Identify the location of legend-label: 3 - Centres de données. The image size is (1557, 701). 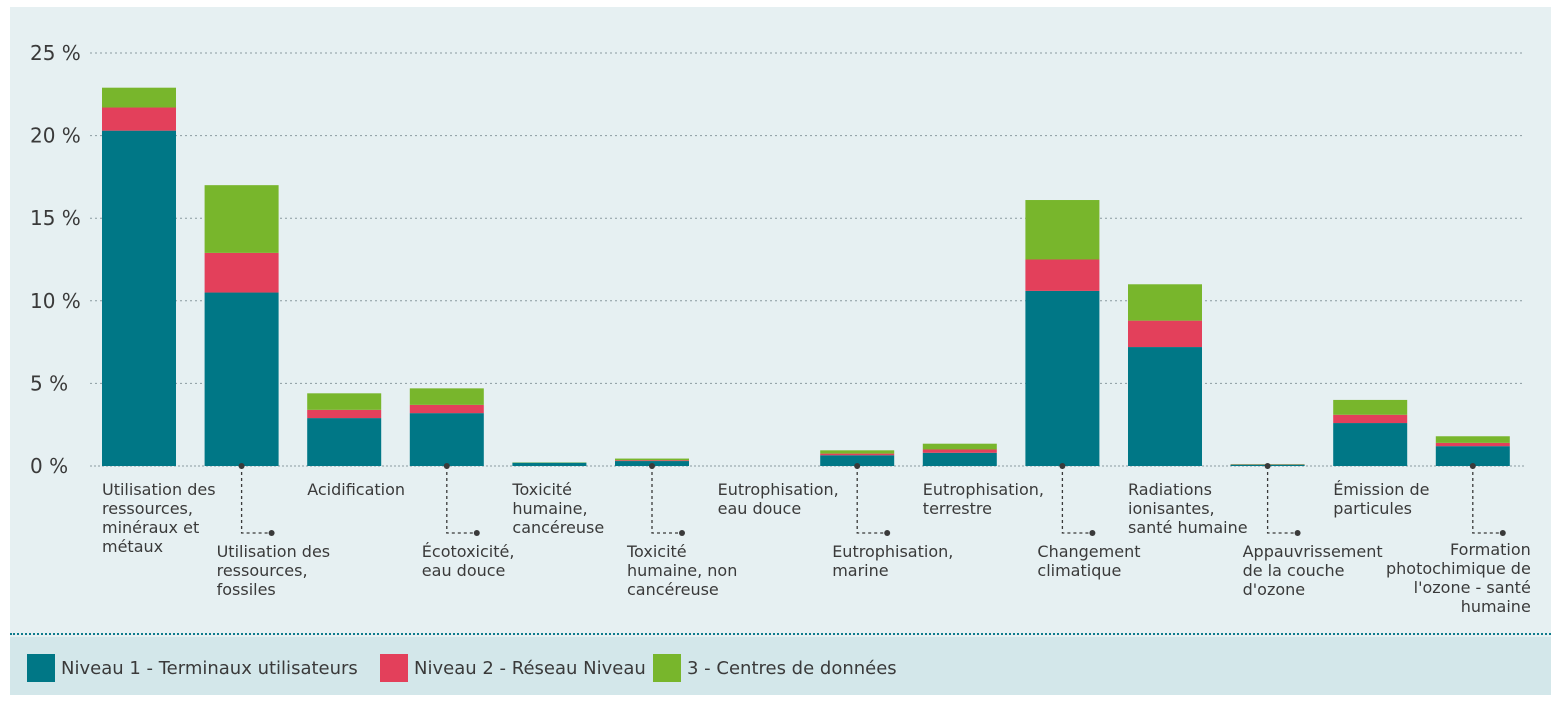
(792, 668).